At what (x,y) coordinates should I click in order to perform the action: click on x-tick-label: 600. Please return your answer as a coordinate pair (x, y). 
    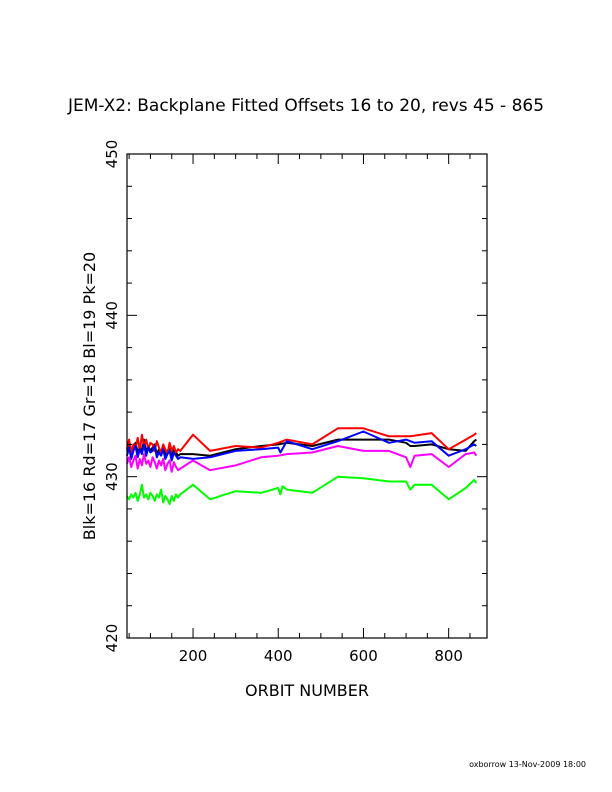
    Looking at the image, I should click on (363, 656).